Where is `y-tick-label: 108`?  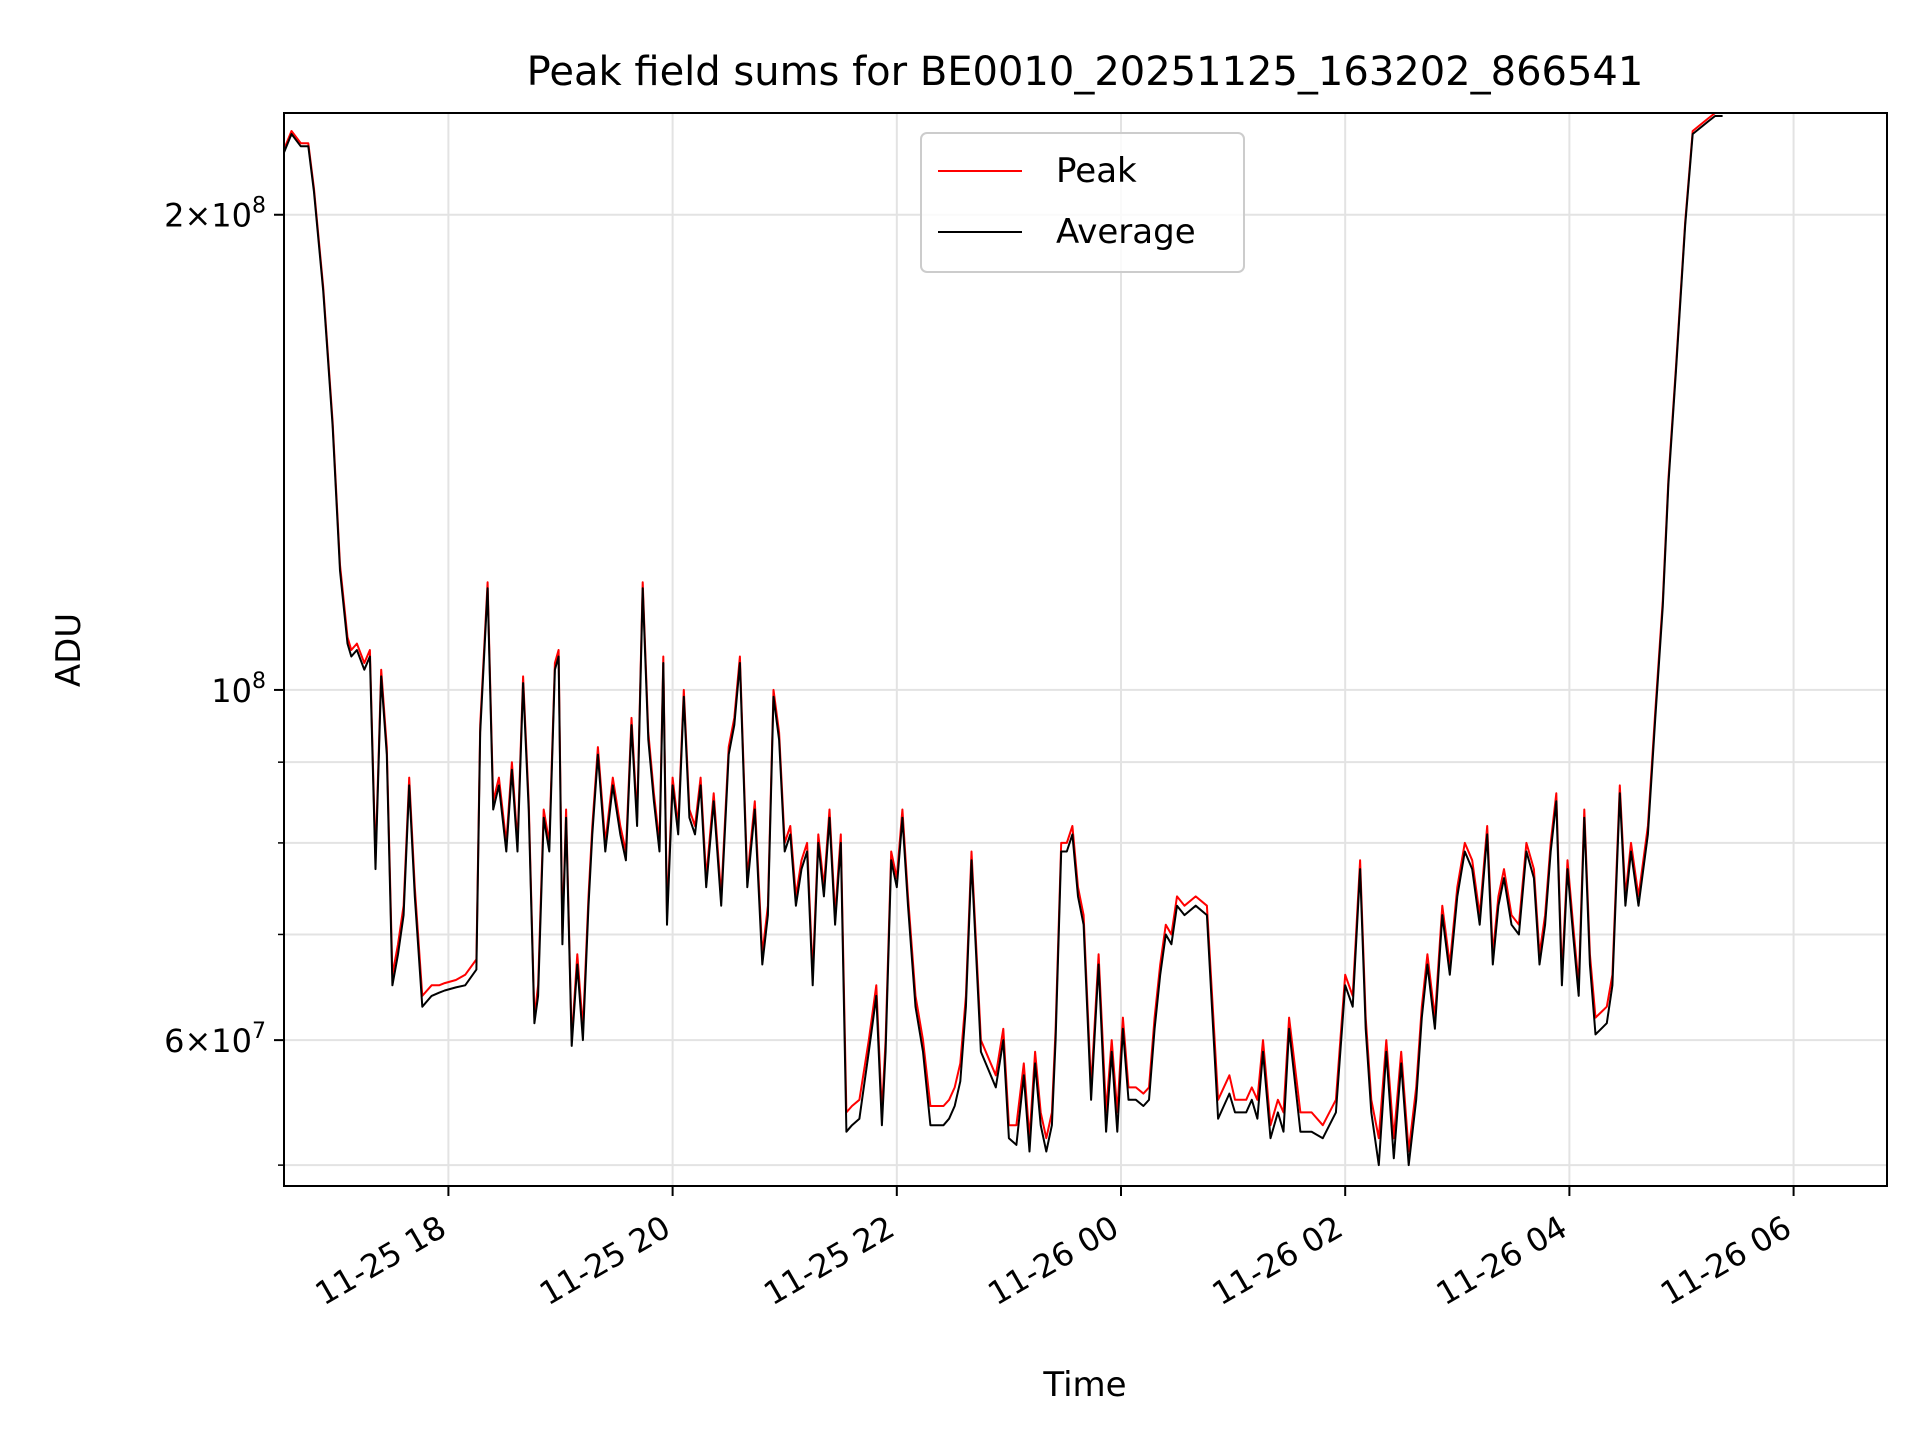
y-tick-label: 108 is located at coordinates (238, 689).